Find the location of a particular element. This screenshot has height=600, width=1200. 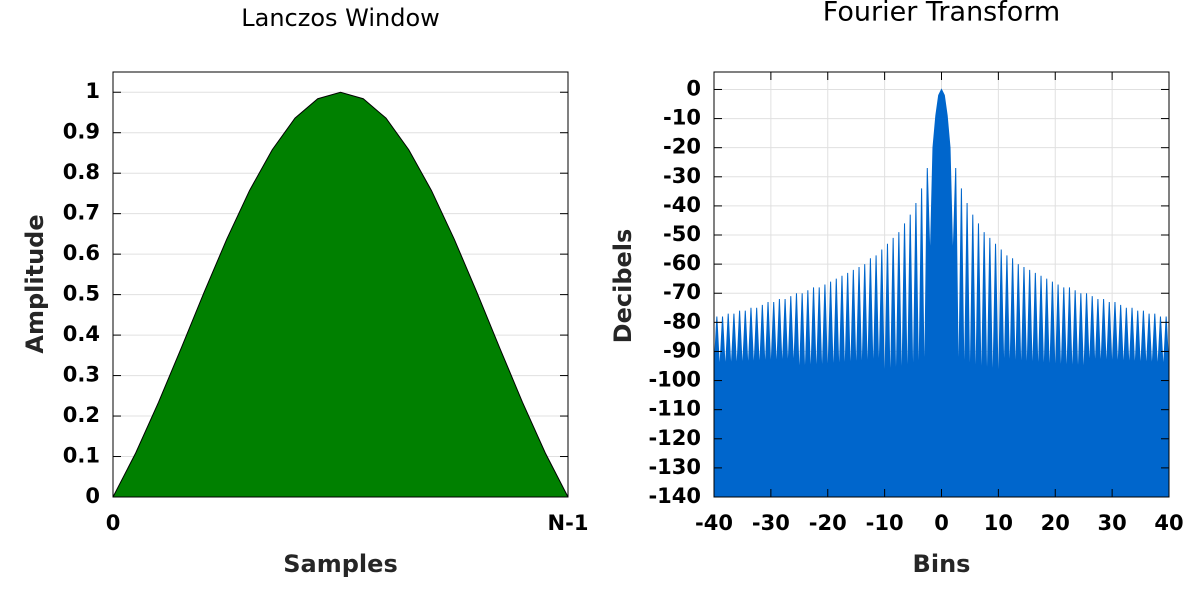

y-tick-label: -120 is located at coordinates (674, 438).